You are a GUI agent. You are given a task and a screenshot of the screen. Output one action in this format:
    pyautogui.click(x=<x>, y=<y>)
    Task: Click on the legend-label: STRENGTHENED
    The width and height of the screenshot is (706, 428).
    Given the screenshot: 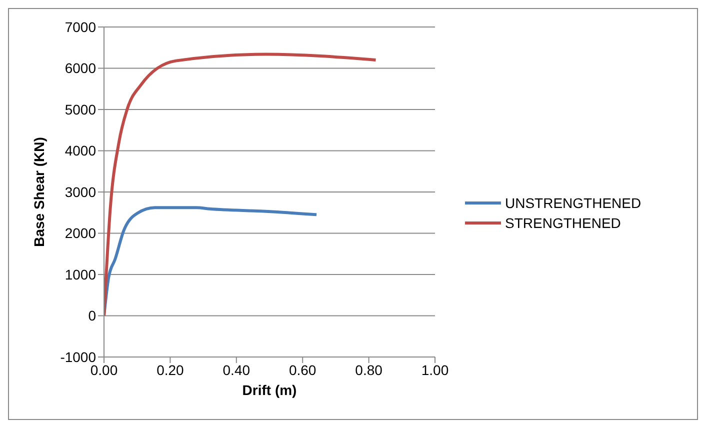 What is the action you would take?
    pyautogui.click(x=563, y=223)
    